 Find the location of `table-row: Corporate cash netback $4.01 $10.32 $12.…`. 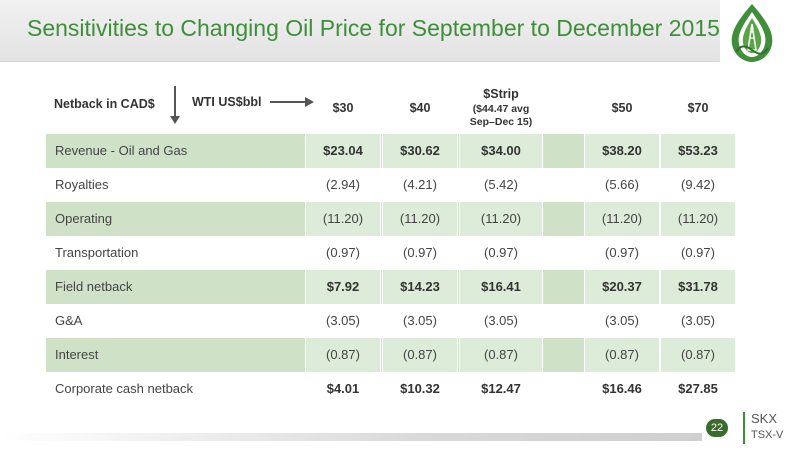

table-row: Corporate cash netback $4.01 $10.32 $12.… is located at coordinates (391, 389).